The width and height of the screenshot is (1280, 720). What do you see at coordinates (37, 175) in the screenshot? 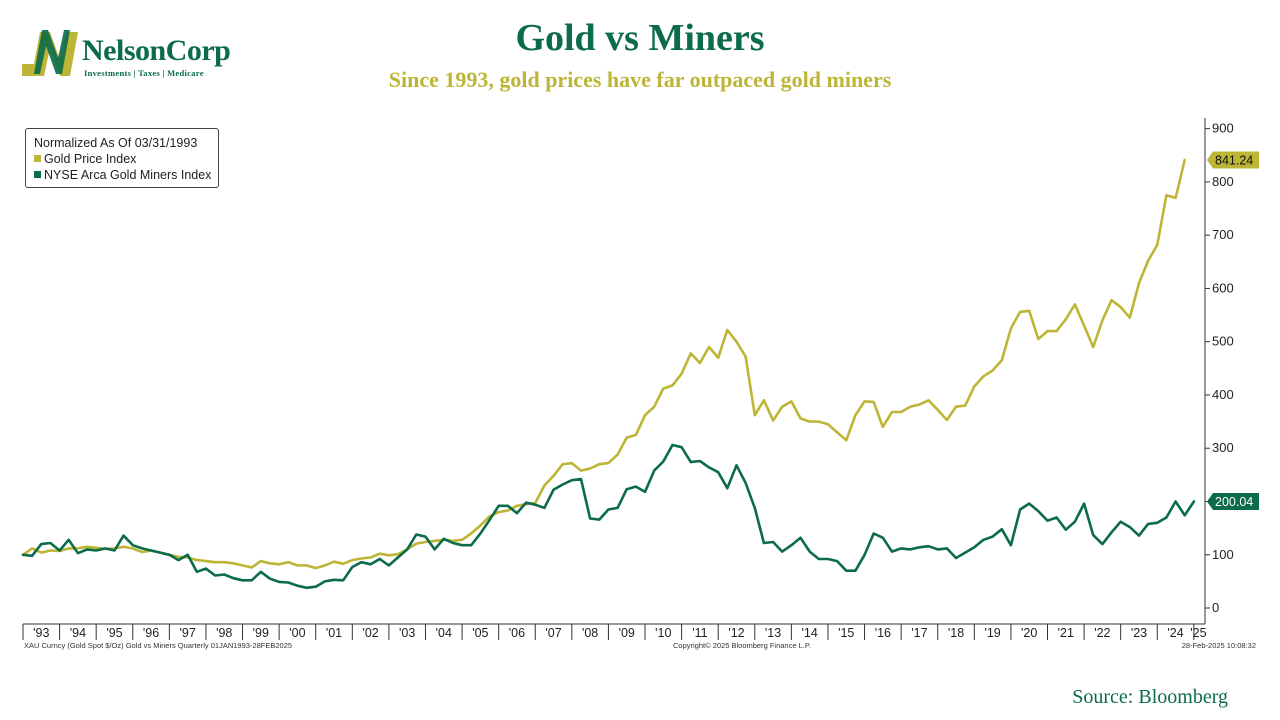
I see `miners-swatch-icon` at bounding box center [37, 175].